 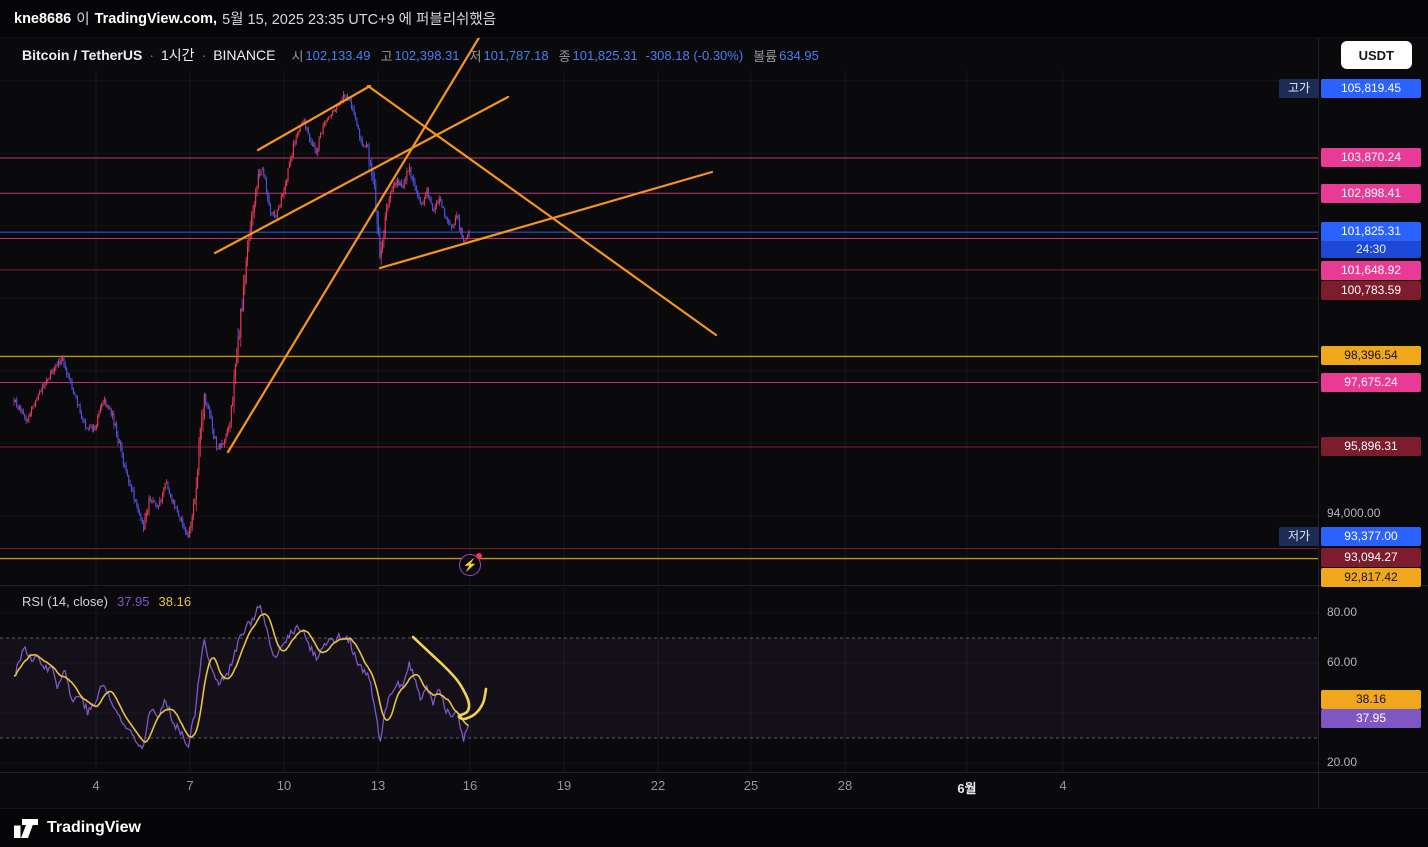 I want to click on notification-dot, so click(x=479, y=556).